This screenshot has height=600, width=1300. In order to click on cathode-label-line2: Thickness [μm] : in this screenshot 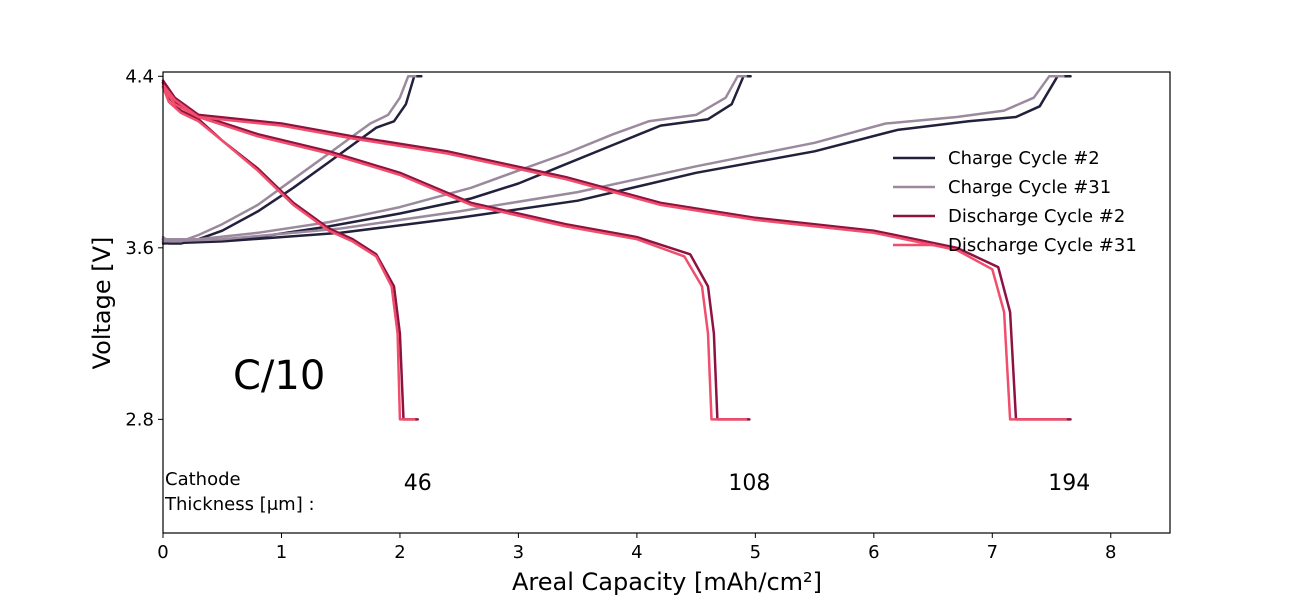, I will do `click(239, 504)`.